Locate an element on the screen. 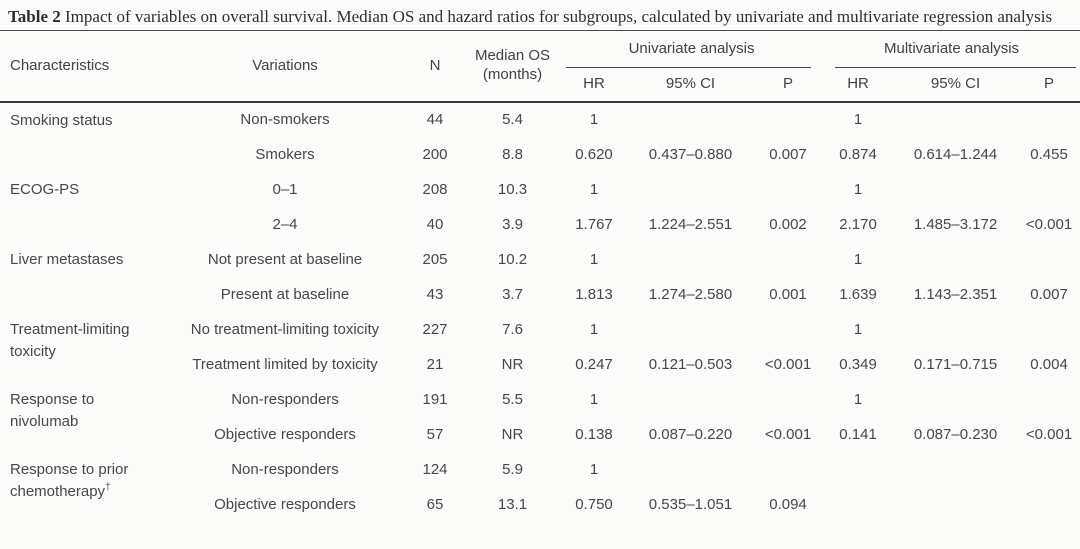 The image size is (1080, 549). col-group-multivariate: Multivariate analysis is located at coordinates (951, 49).